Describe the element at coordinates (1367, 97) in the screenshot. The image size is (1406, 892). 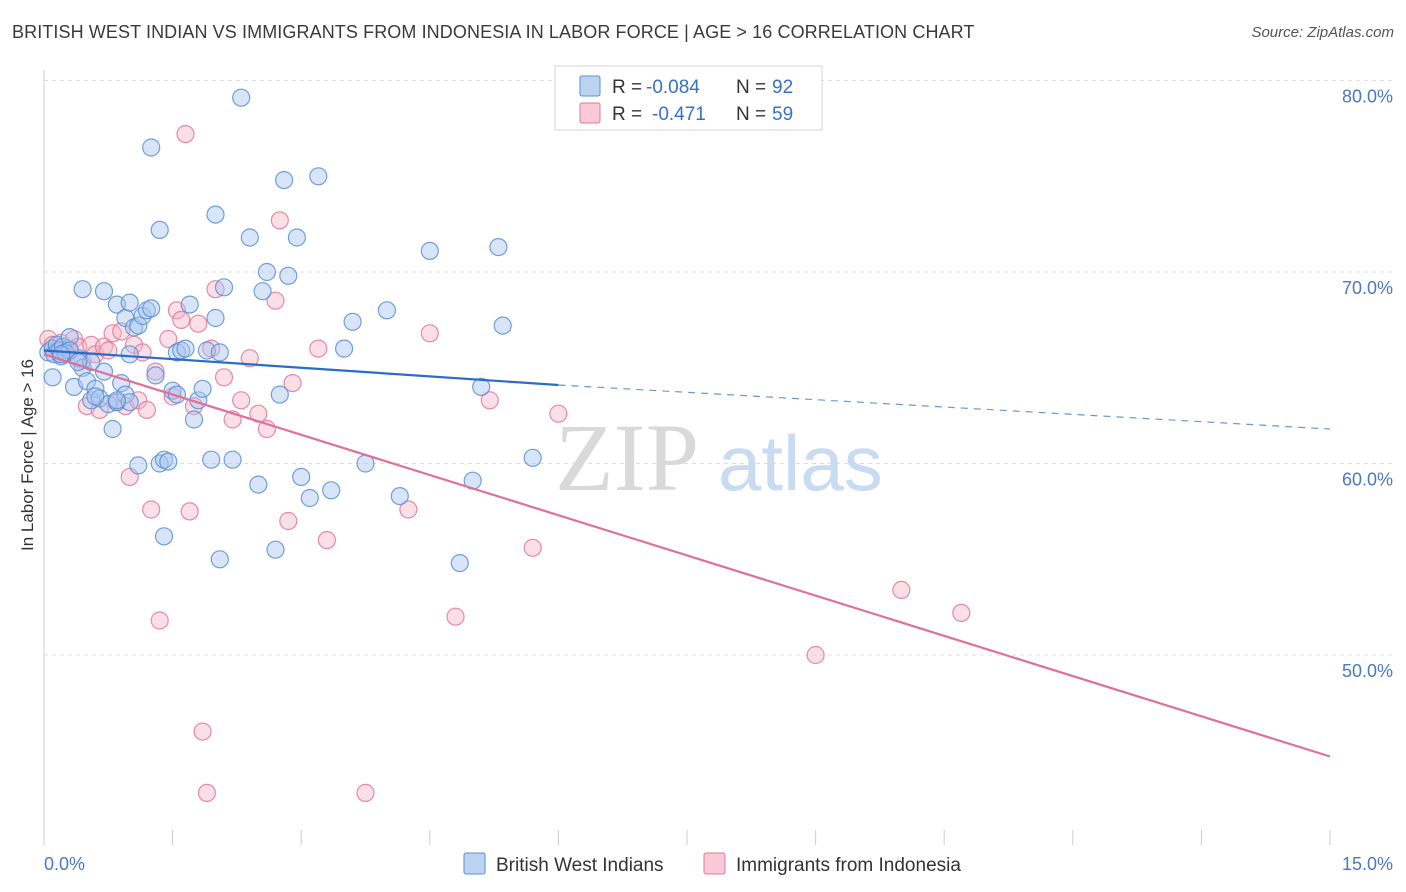
I see `y-tick-label: 80.0%` at that location.